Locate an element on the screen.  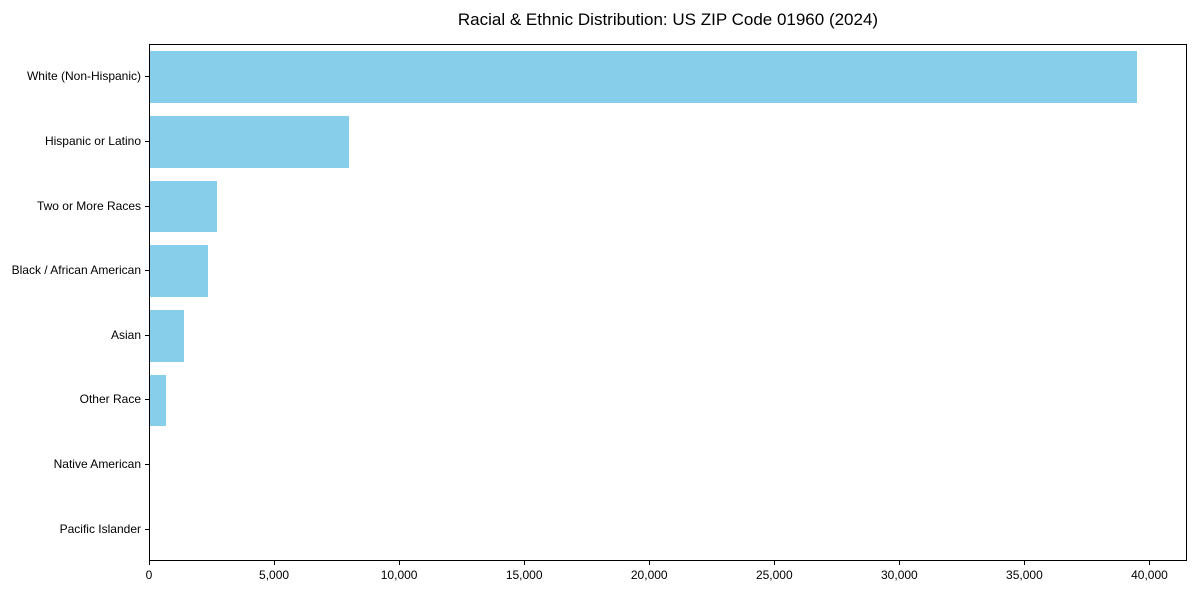
x-tick-label-25000: 25,000 is located at coordinates (774, 575).